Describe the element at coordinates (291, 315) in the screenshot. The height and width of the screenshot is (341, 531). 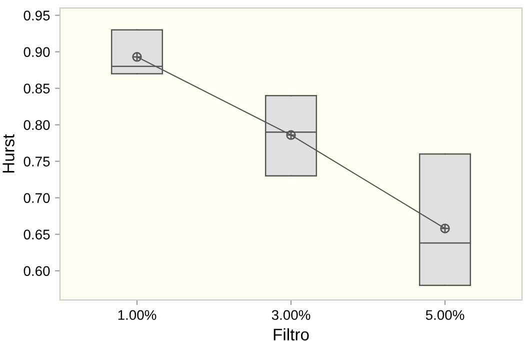
I see `x-tick-label: 3.00%` at that location.